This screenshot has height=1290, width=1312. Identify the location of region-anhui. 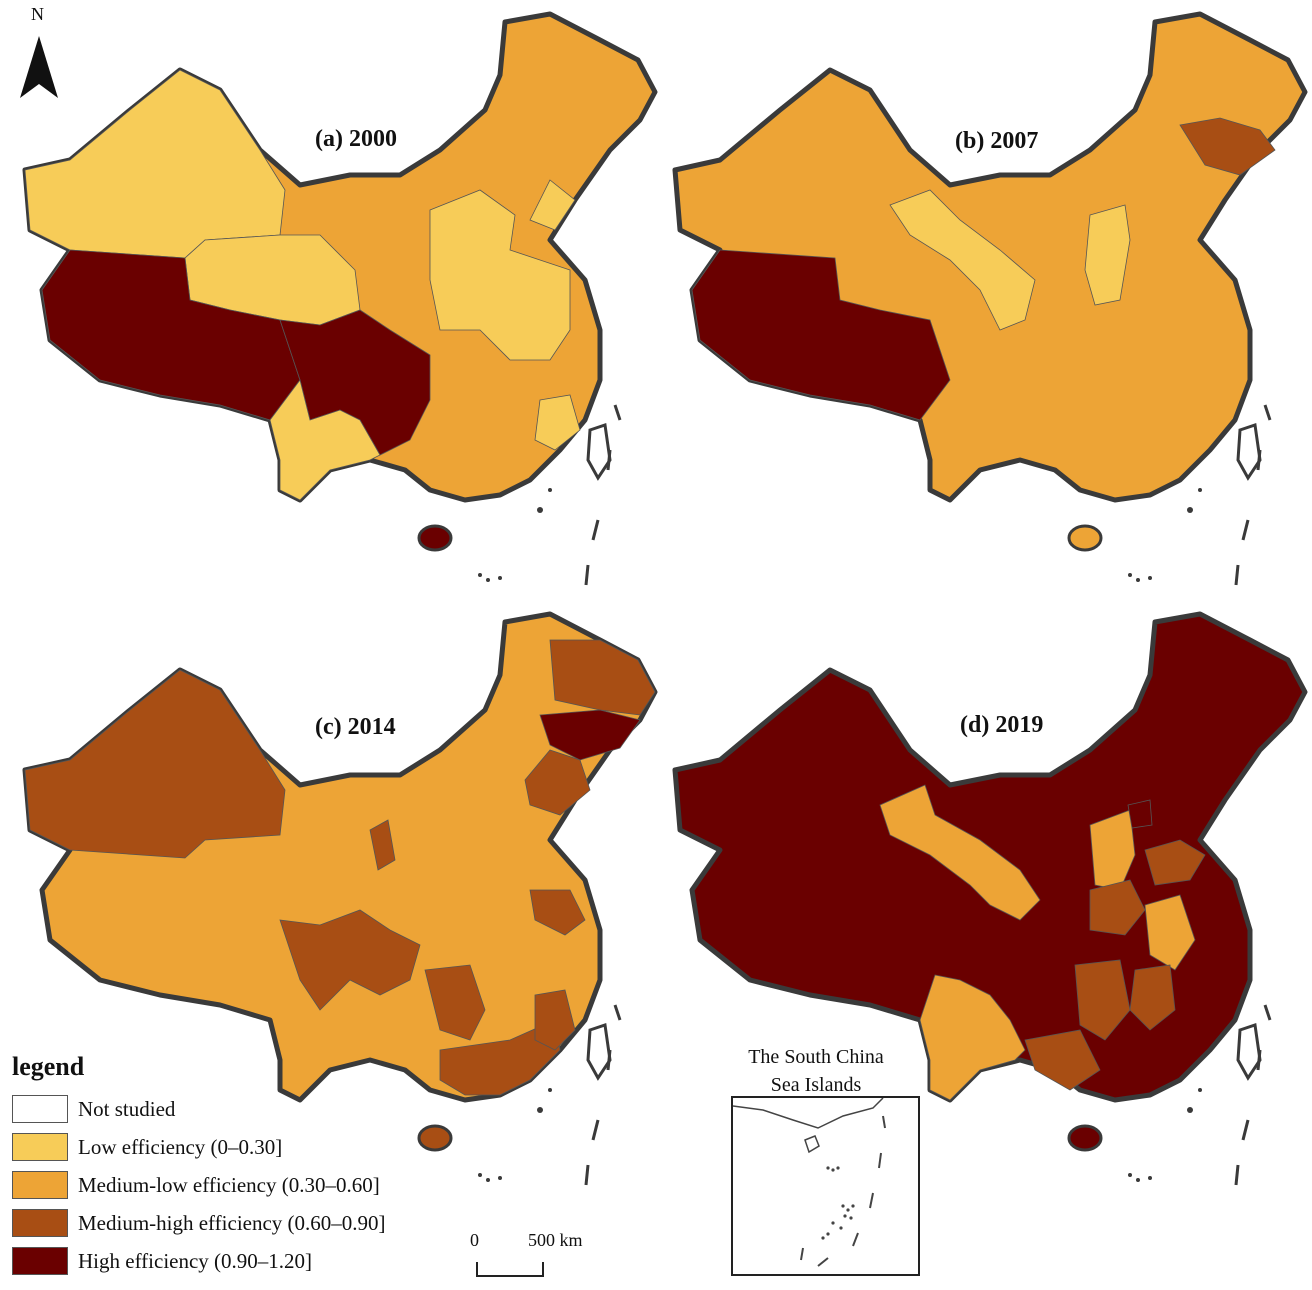
(1170, 932).